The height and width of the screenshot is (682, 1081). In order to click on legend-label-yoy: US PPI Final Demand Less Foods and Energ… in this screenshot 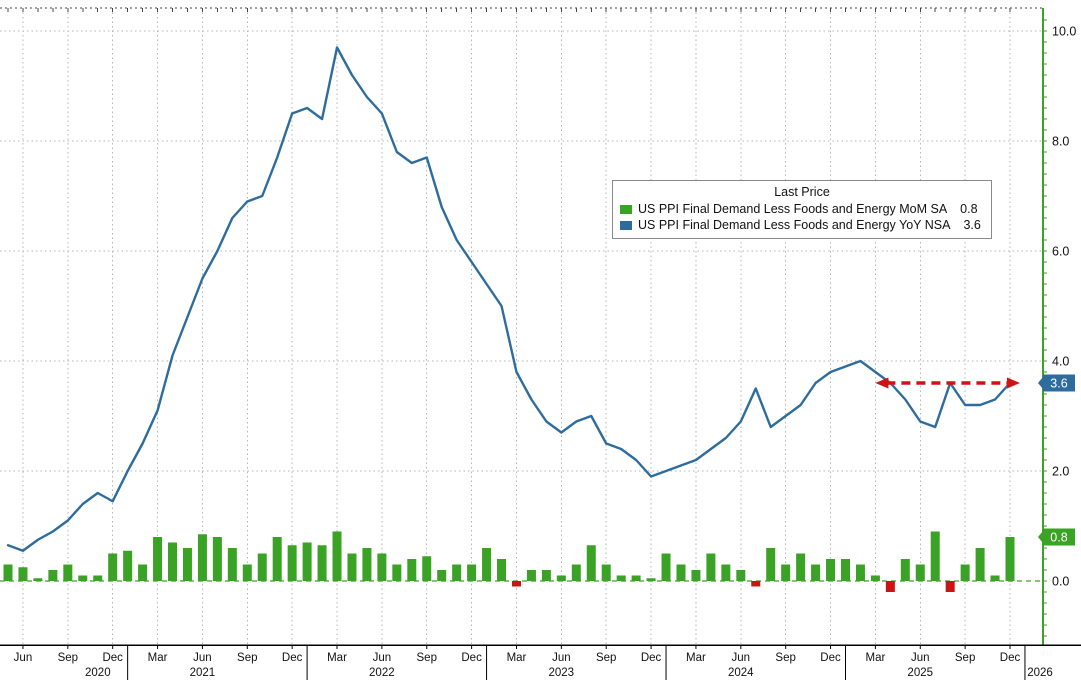, I will do `click(794, 225)`.